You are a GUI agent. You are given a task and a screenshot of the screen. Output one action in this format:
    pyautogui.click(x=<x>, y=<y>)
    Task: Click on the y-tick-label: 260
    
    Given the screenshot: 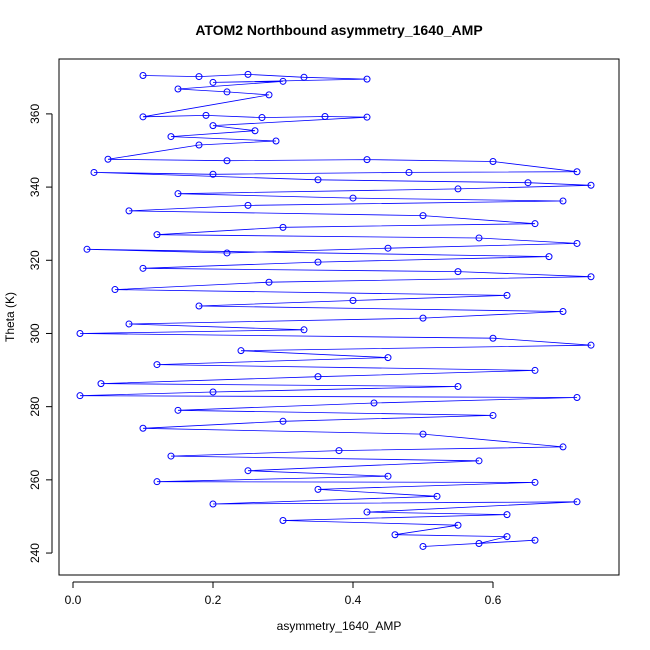 What is the action you would take?
    pyautogui.click(x=35, y=480)
    